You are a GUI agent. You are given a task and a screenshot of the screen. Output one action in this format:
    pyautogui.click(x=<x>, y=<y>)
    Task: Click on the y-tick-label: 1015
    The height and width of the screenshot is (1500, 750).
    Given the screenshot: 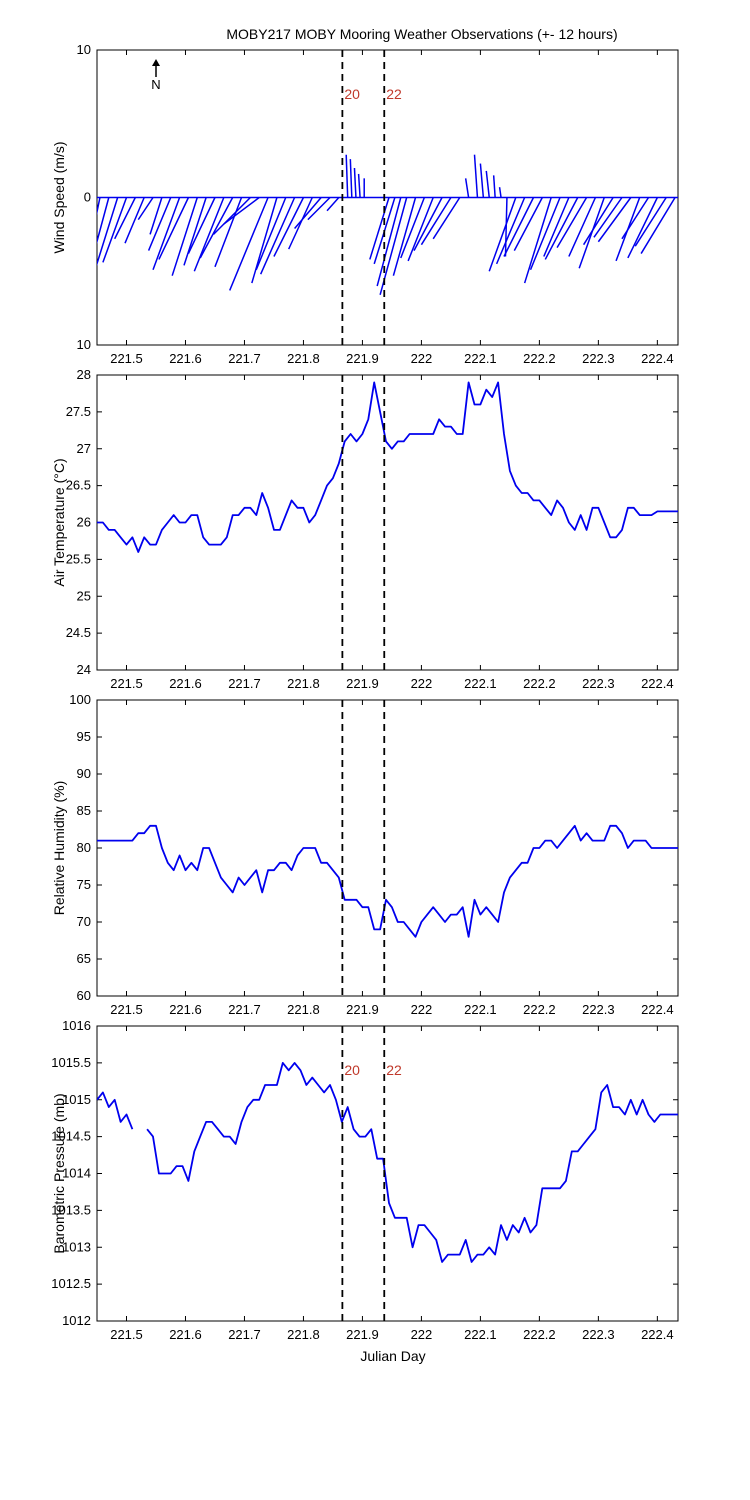 What is the action you would take?
    pyautogui.click(x=76, y=1099)
    